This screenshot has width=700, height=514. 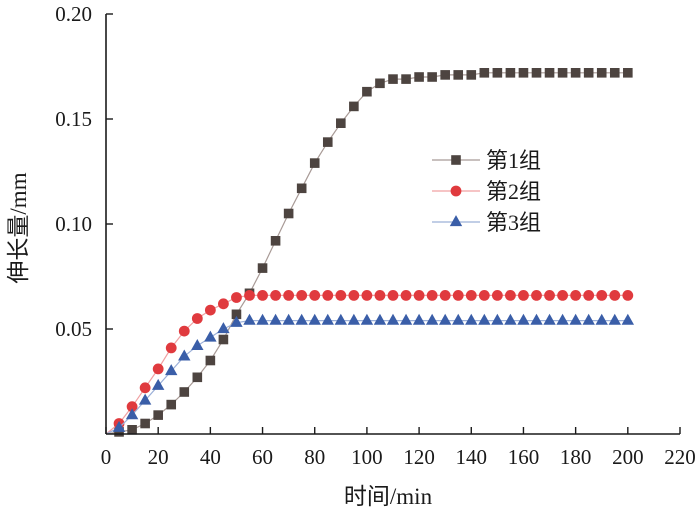 I want to click on legend-label: 第2组, so click(x=513, y=191).